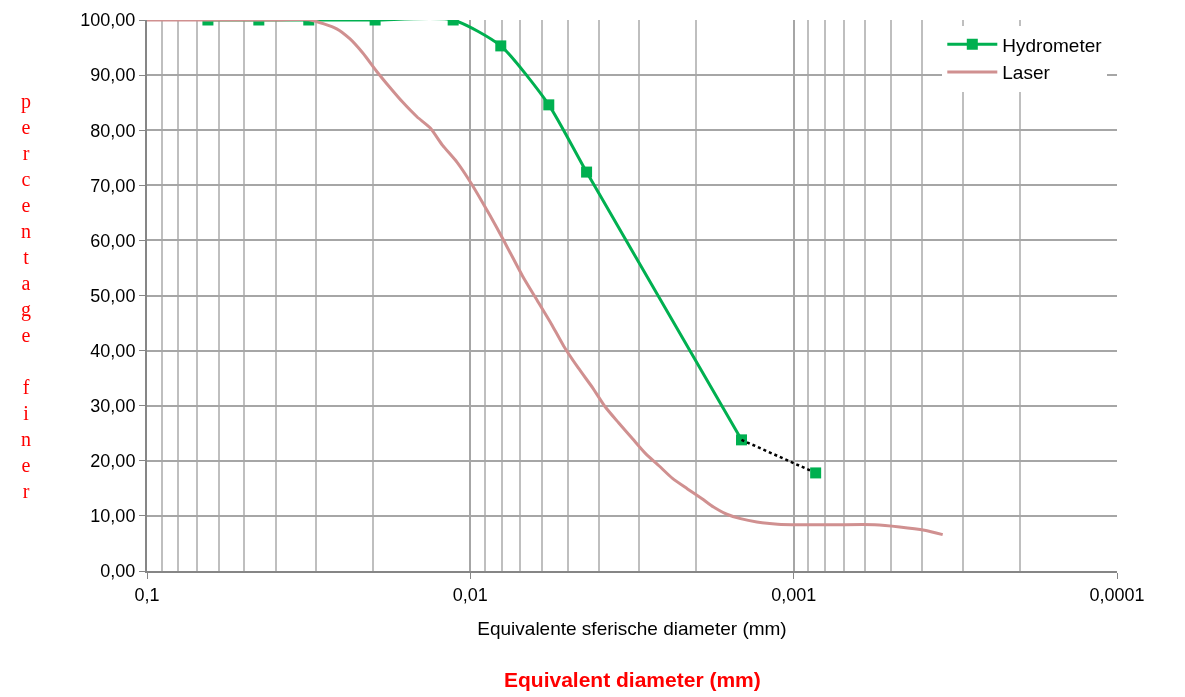 The height and width of the screenshot is (697, 1185). What do you see at coordinates (113, 240) in the screenshot?
I see `y-tick-label: 60,00` at bounding box center [113, 240].